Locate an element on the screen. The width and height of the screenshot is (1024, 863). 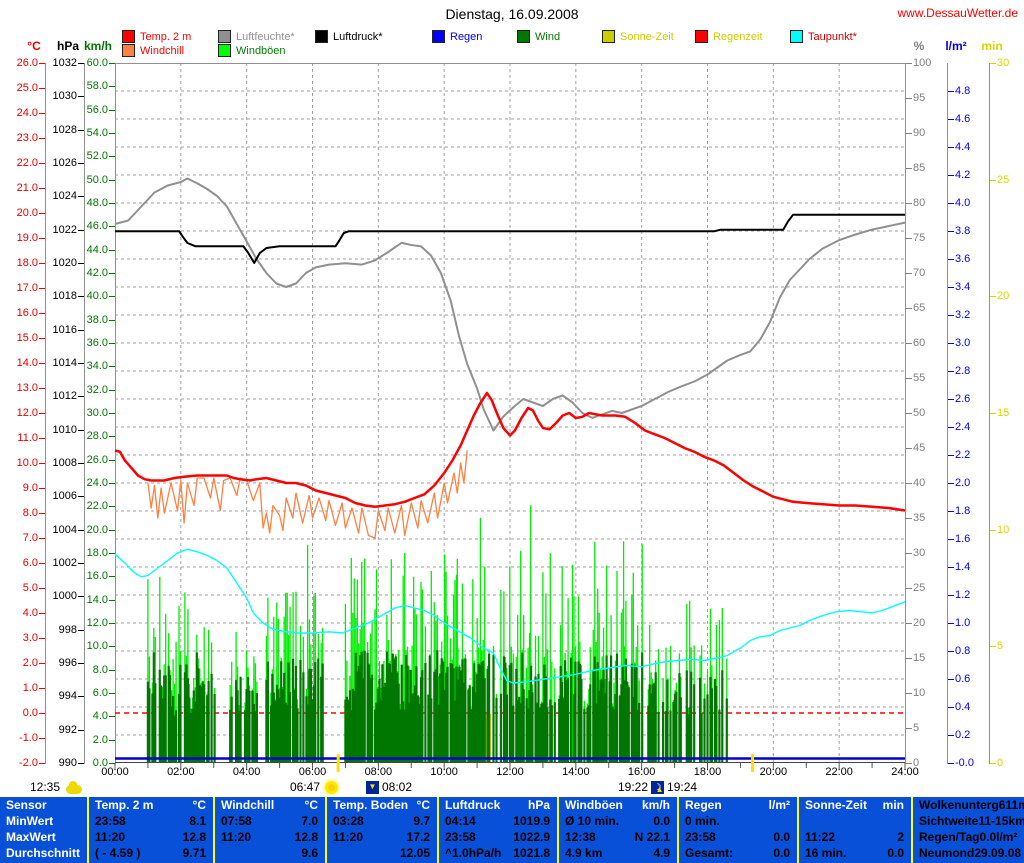
legend-item-regenzeit: Regenzeit is located at coordinates (729, 36).